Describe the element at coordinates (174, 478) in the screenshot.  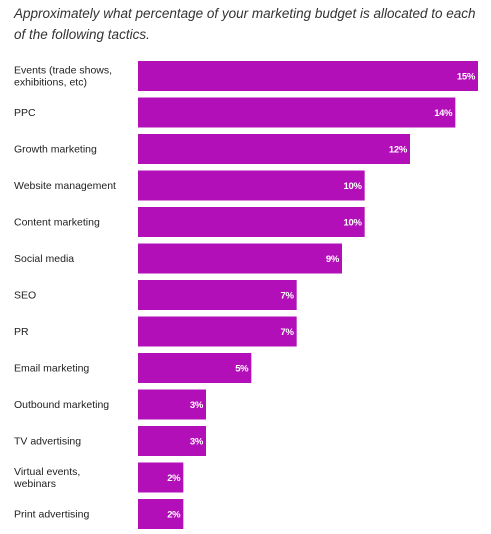
I see `value-label-11: 2%` at that location.